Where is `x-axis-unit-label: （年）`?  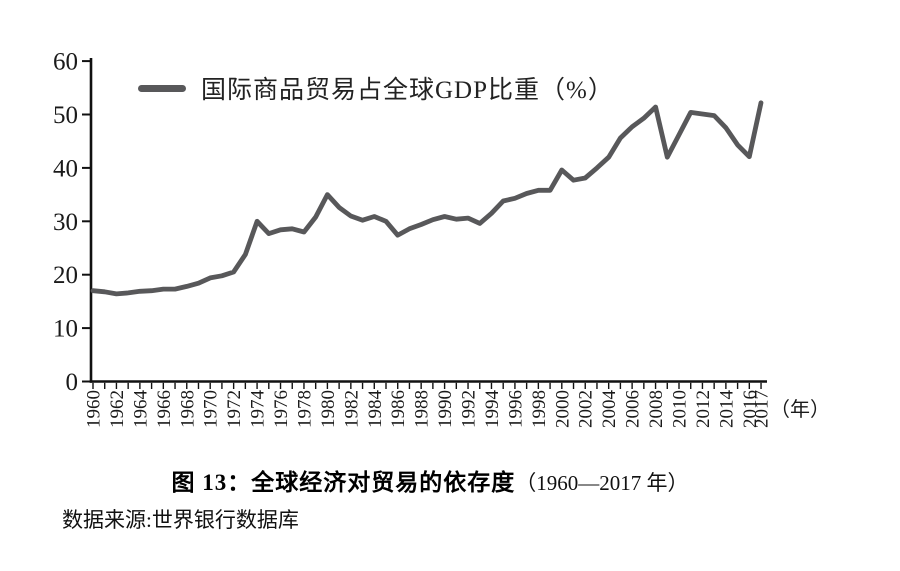
x-axis-unit-label: （年） is located at coordinates (800, 410).